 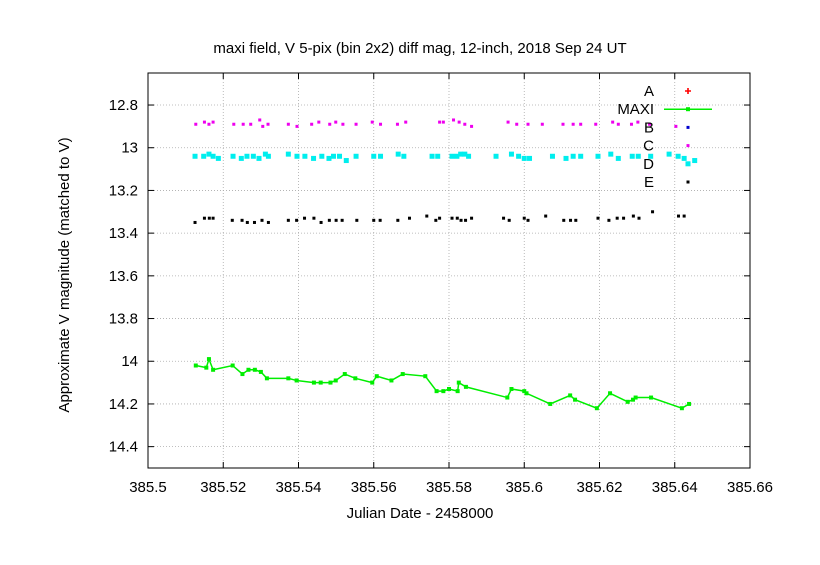 I want to click on y-tick-label: 14.2, so click(x=123, y=404).